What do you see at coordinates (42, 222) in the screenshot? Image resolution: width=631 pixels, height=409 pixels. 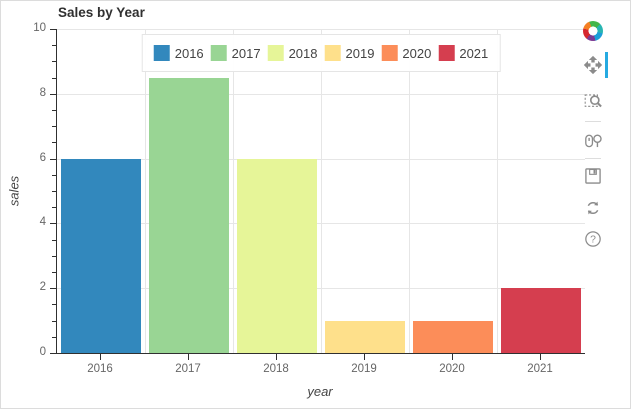 I see `y-tick-label-4: 4` at bounding box center [42, 222].